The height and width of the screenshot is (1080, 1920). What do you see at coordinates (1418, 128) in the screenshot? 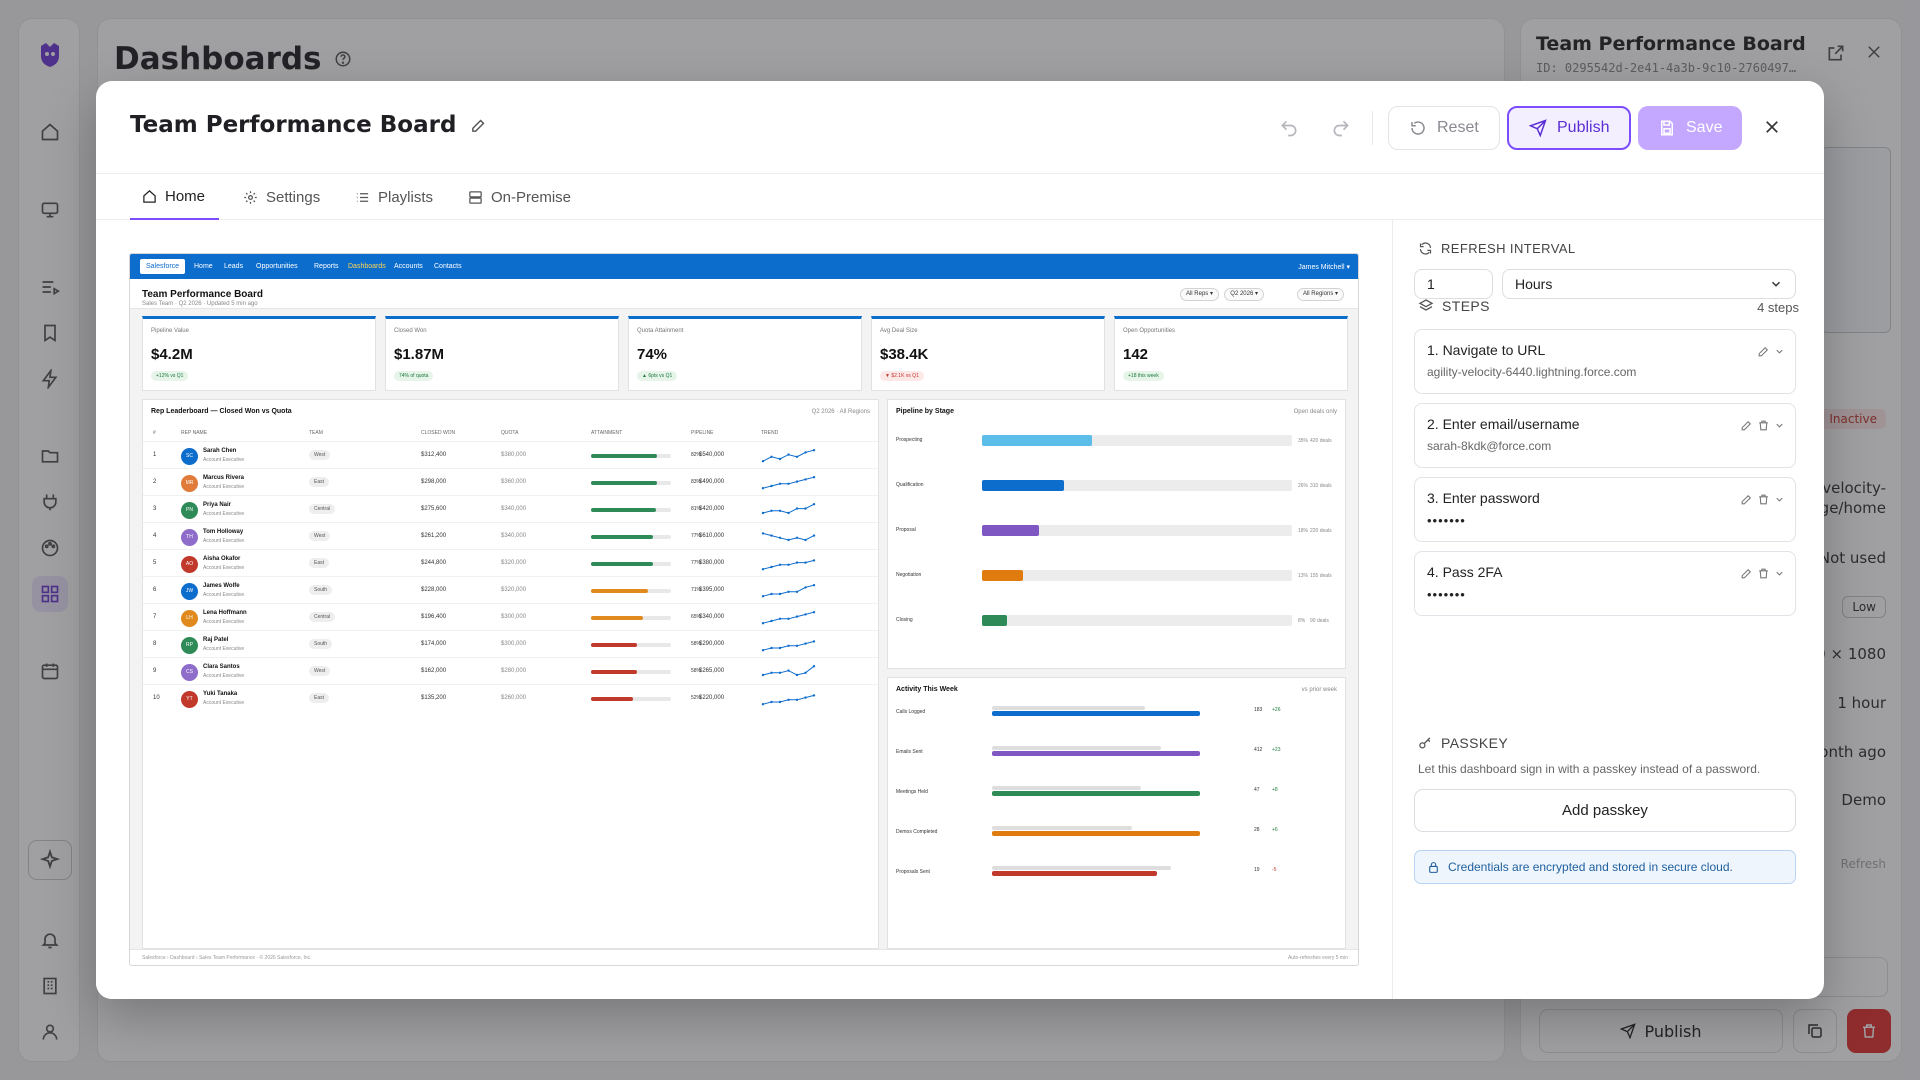
I see `reset-icon` at bounding box center [1418, 128].